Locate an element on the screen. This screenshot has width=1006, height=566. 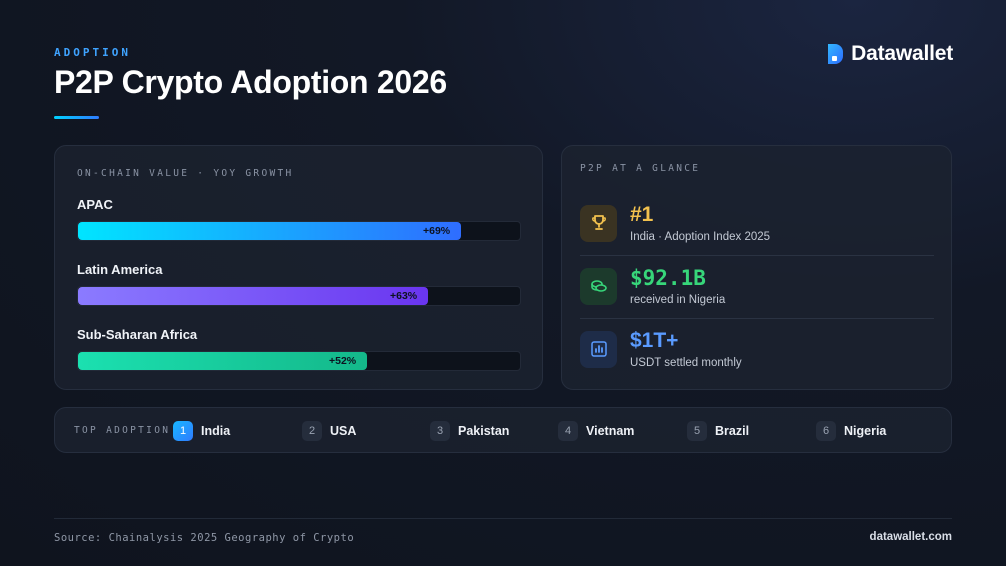
bar-value-label: +69% is located at coordinates (437, 231).